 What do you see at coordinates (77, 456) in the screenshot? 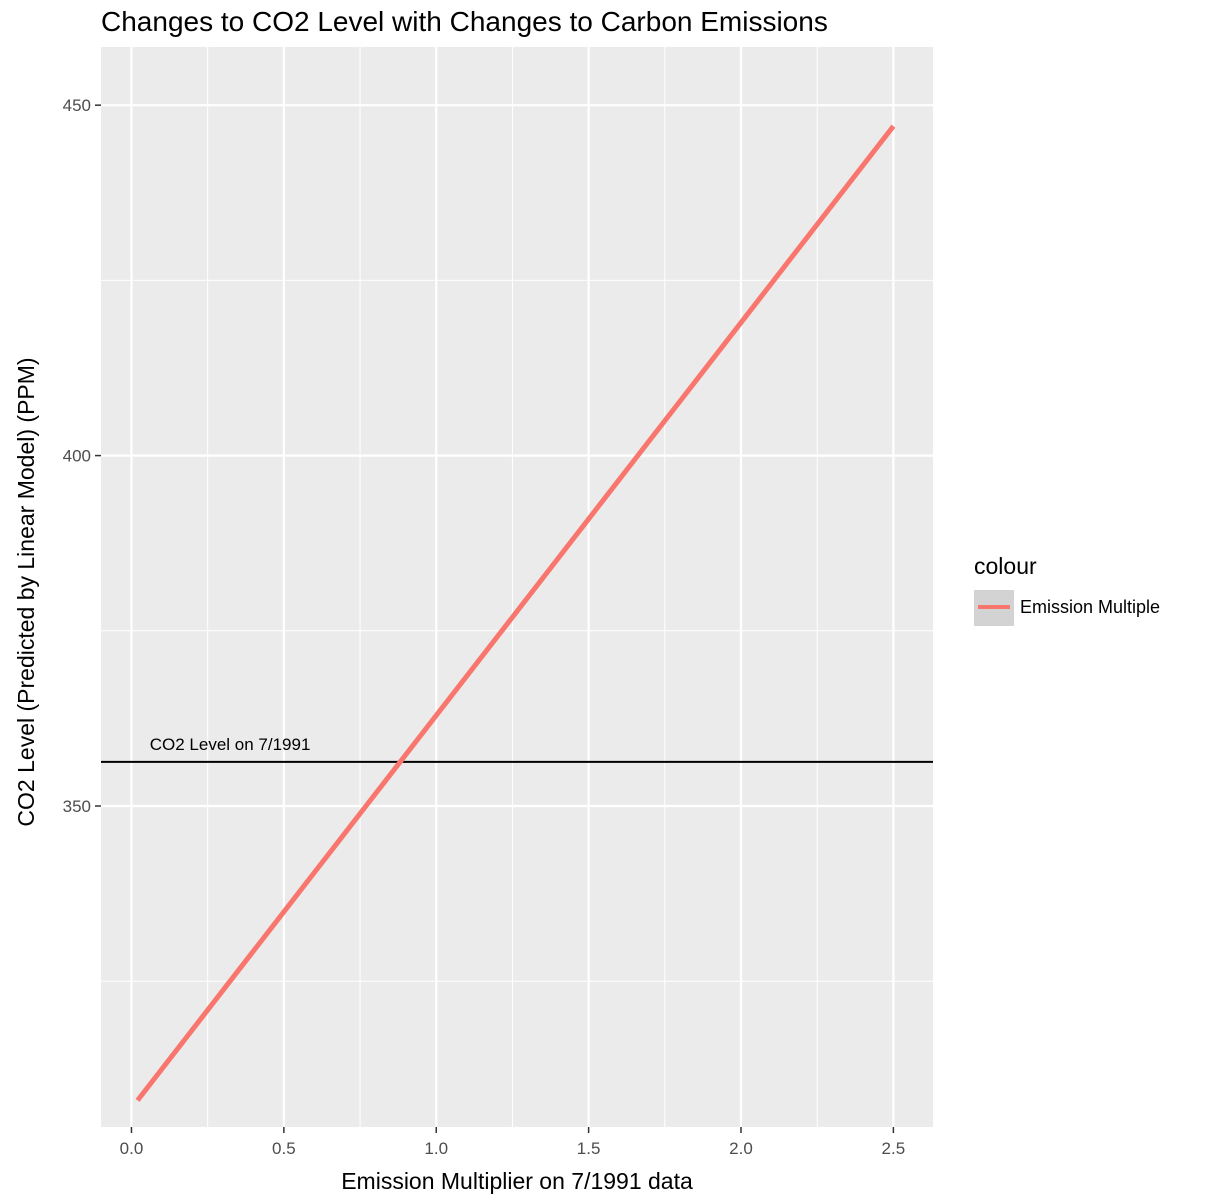
I see `y-tick-label: 400` at bounding box center [77, 456].